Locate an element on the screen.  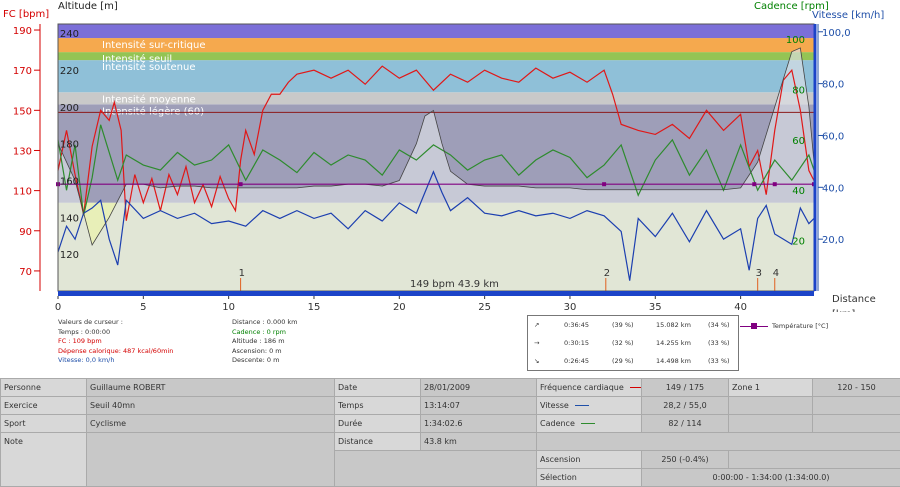
zone-value: 120 - 150 is located at coordinates (856, 388).